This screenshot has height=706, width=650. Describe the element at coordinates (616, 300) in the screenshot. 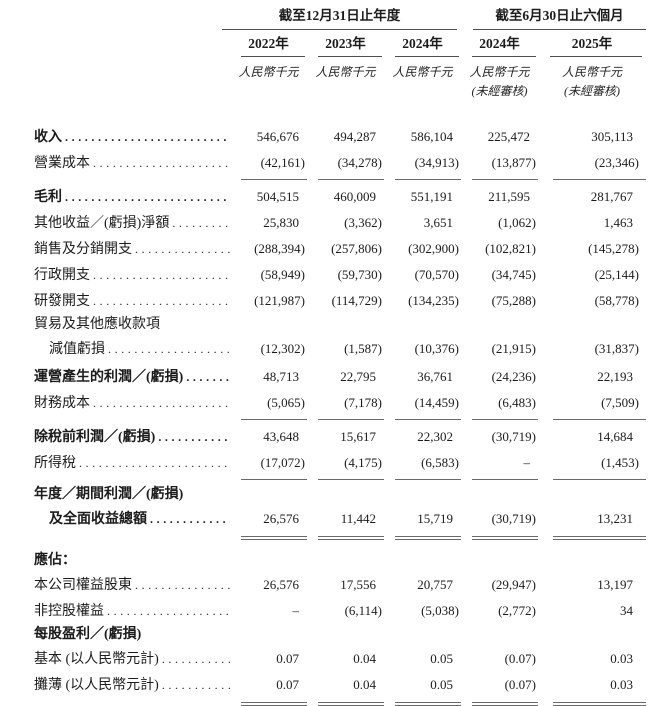

I see `value-cell: (58,778)` at that location.